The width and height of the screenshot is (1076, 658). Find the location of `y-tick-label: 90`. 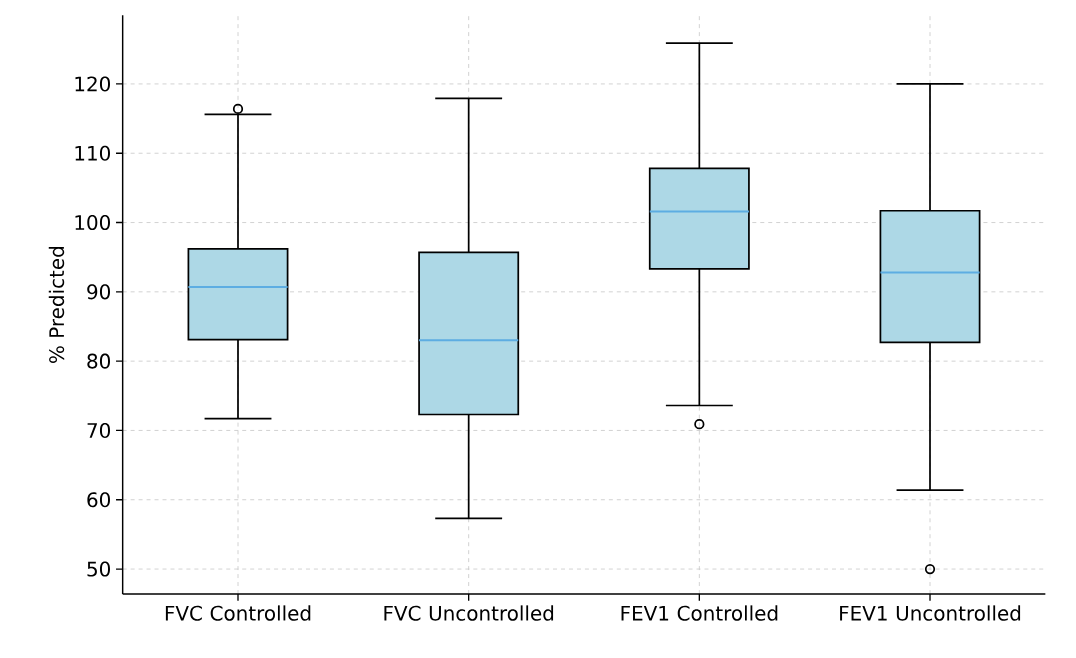

y-tick-label: 90 is located at coordinates (99, 292).